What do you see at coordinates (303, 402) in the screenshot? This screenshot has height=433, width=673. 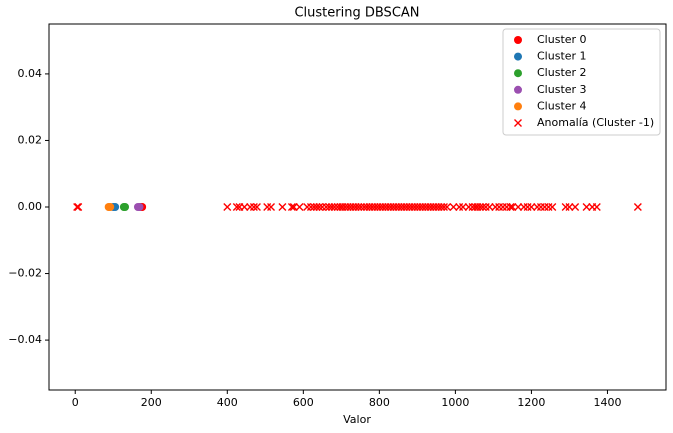 I see `x-tick-label: 600` at bounding box center [303, 402].